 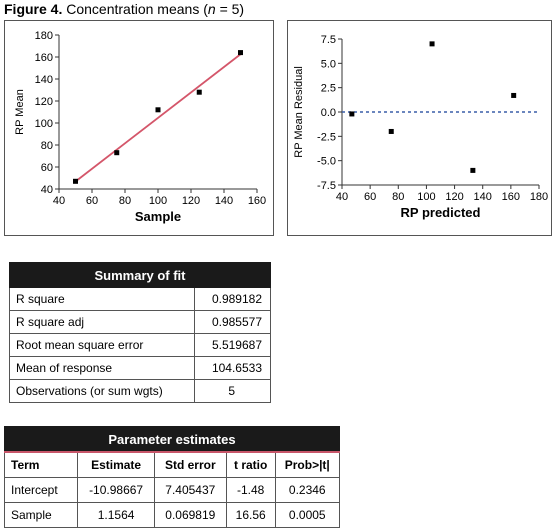 What do you see at coordinates (41, 464) in the screenshot?
I see `column-header: Term` at bounding box center [41, 464].